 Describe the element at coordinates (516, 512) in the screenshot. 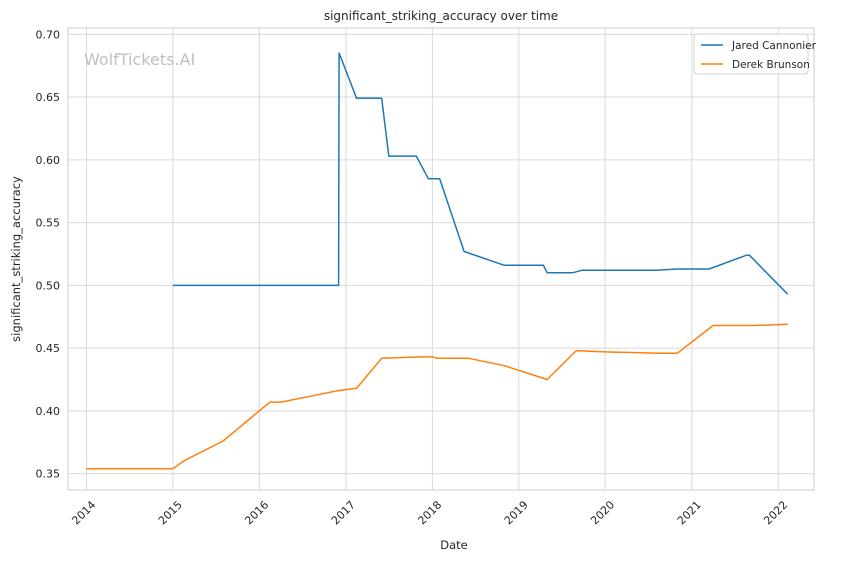

I see `x-tick-label: 2019` at that location.